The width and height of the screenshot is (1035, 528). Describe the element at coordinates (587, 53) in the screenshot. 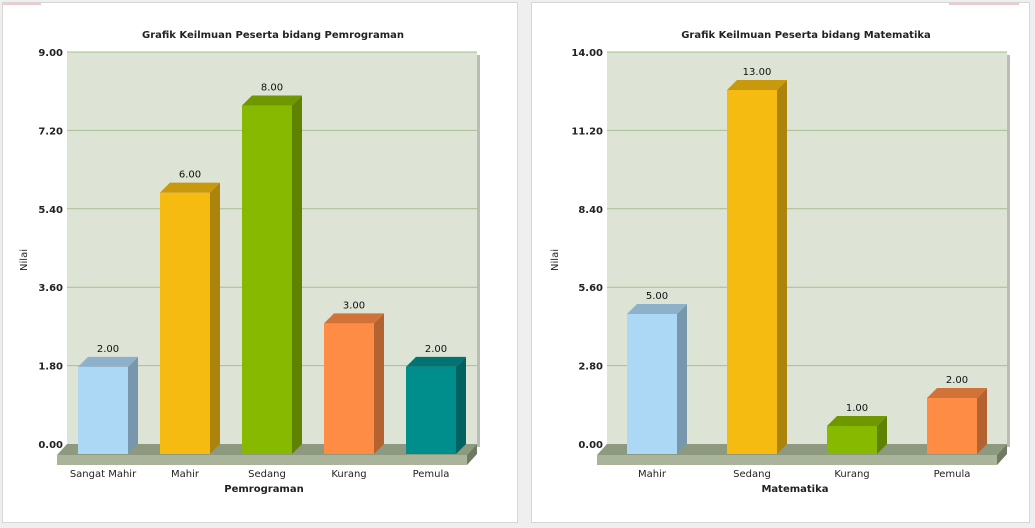

I see `y-tick-label: 14.00` at that location.